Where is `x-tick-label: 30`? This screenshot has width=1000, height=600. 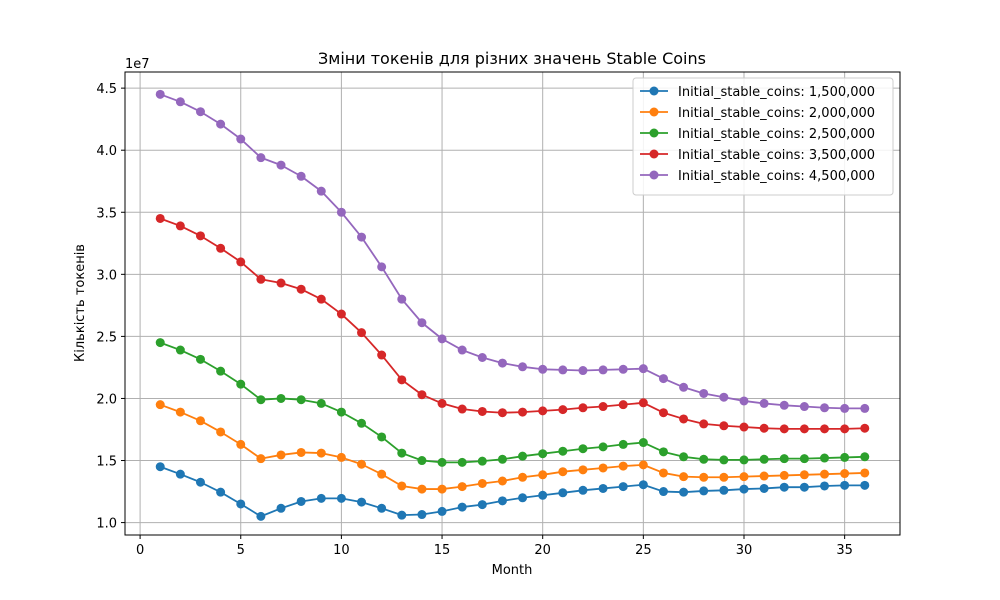
x-tick-label: 30 is located at coordinates (744, 550).